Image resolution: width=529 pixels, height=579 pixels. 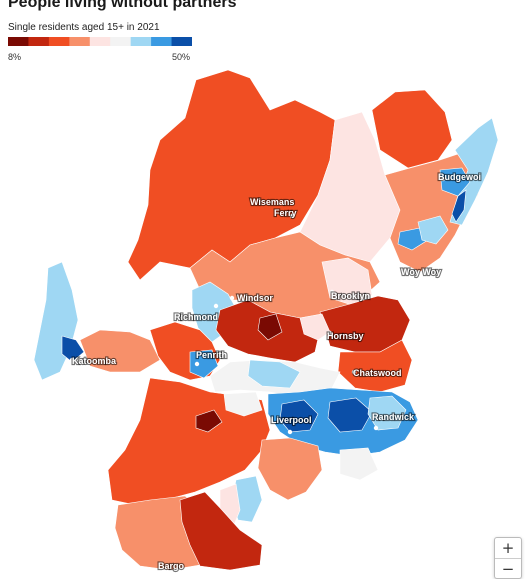 I want to click on label-liverpool: Liverpool, so click(x=291, y=420).